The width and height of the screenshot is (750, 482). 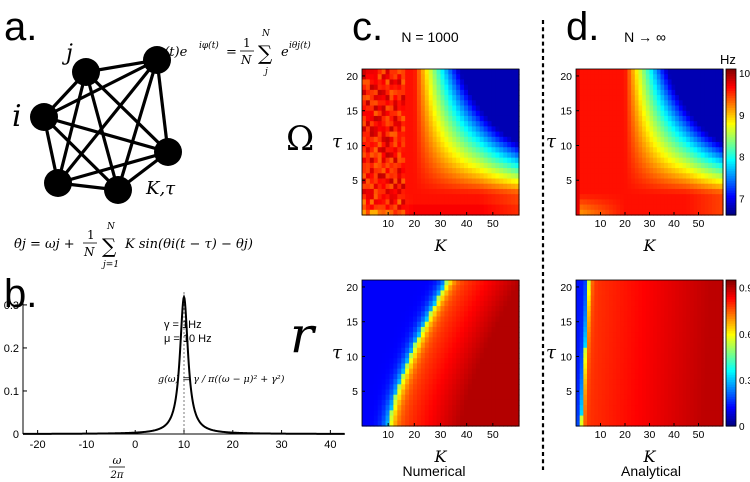 I want to click on colorbar-tick-label: 10, so click(x=744, y=74).